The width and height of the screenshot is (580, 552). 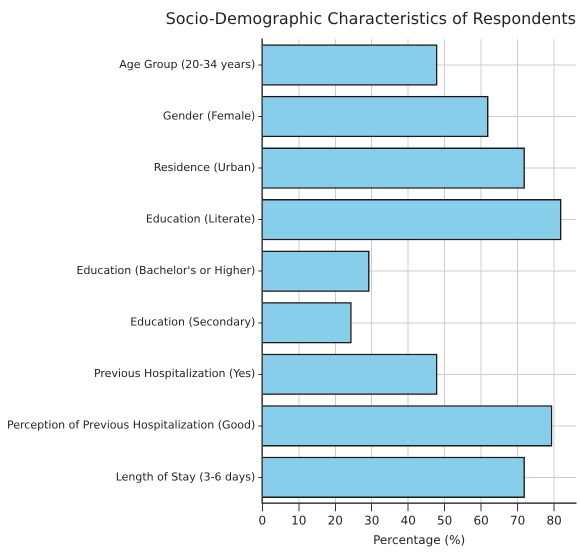 I want to click on chart-title: Socio-Demographic Characteristics of Respondents, so click(x=371, y=18).